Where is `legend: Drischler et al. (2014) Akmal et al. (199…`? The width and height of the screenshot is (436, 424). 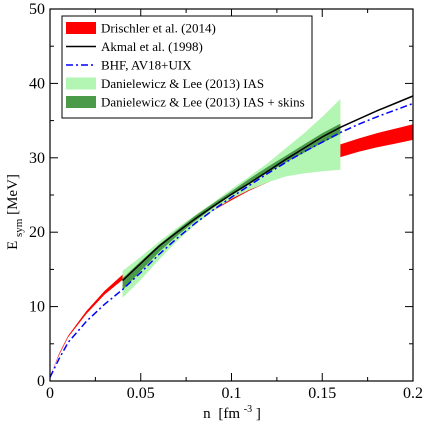 legend: Drischler et al. (2014) Akmal et al. (199… is located at coordinates (187, 67).